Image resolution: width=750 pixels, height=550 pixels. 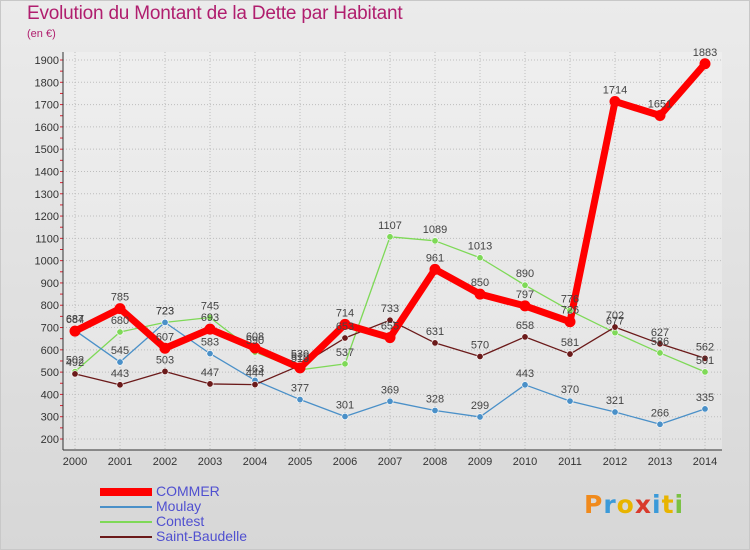 I want to click on data-label-saint-baudelle: 733, so click(x=390, y=309).